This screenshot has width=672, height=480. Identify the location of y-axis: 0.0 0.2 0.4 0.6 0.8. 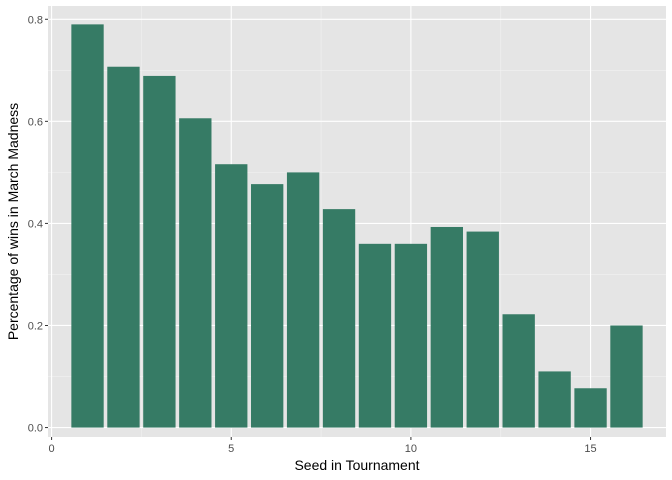
(38, 224).